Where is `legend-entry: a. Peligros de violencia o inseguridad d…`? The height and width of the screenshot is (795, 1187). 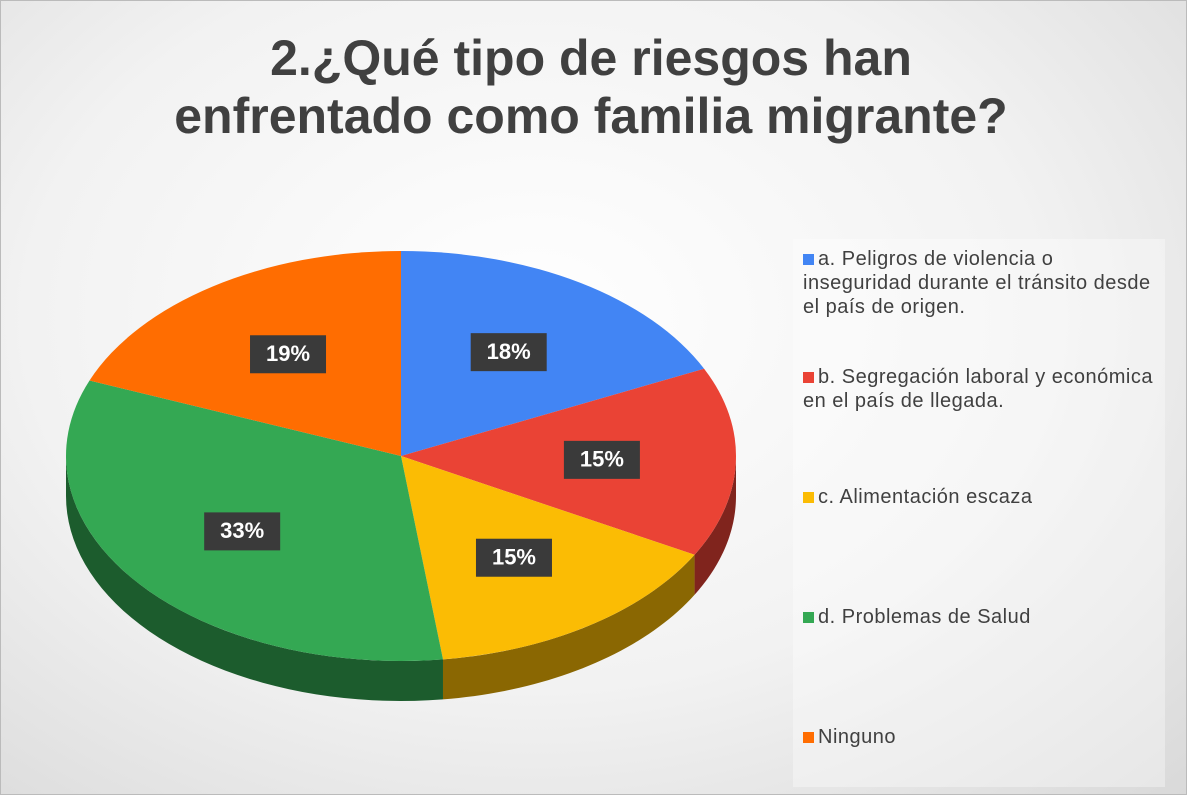
legend-entry: a. Peligros de violencia o inseguridad d… is located at coordinates (979, 283).